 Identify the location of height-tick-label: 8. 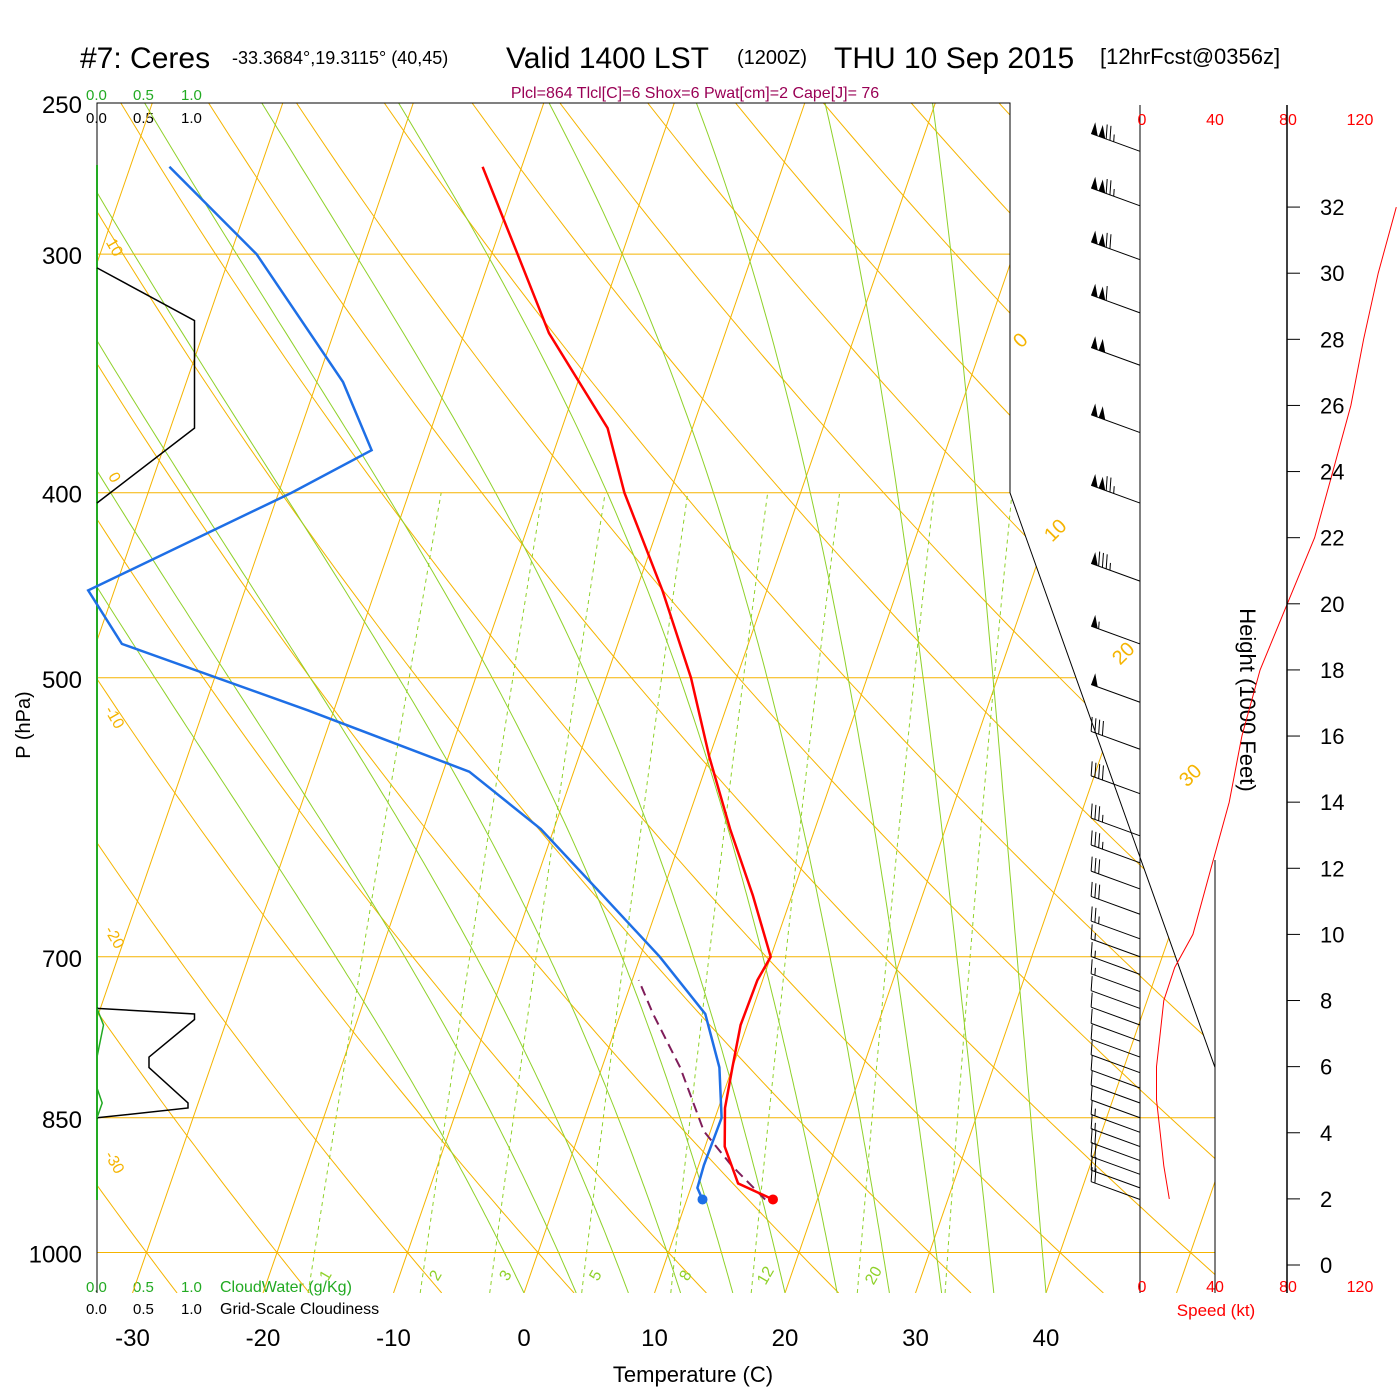
(1326, 1001).